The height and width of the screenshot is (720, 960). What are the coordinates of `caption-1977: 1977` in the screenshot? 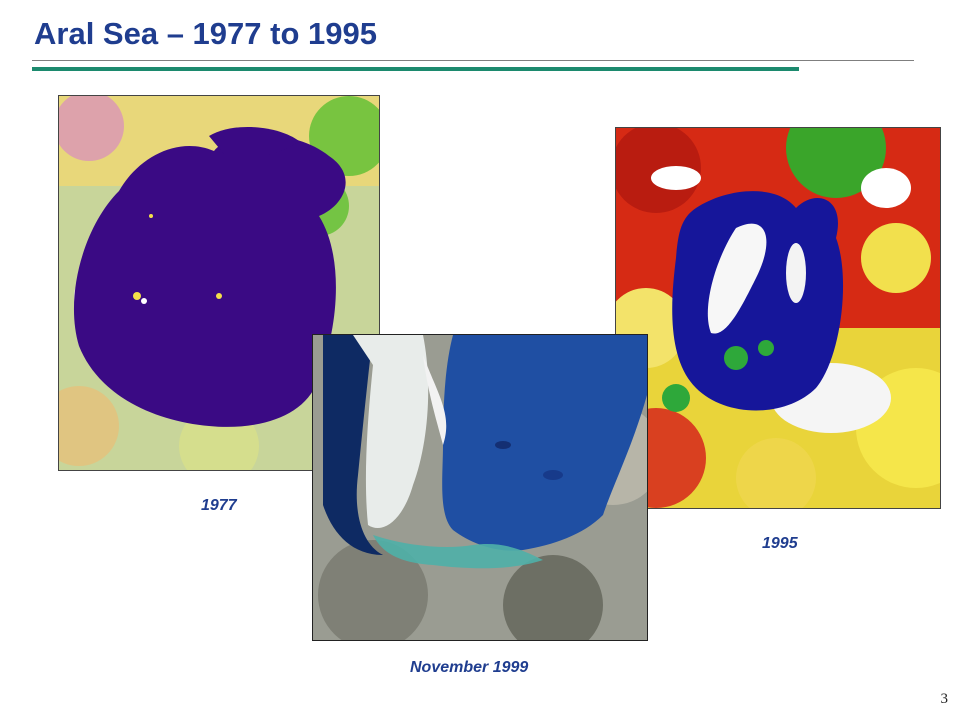 It's located at (219, 505).